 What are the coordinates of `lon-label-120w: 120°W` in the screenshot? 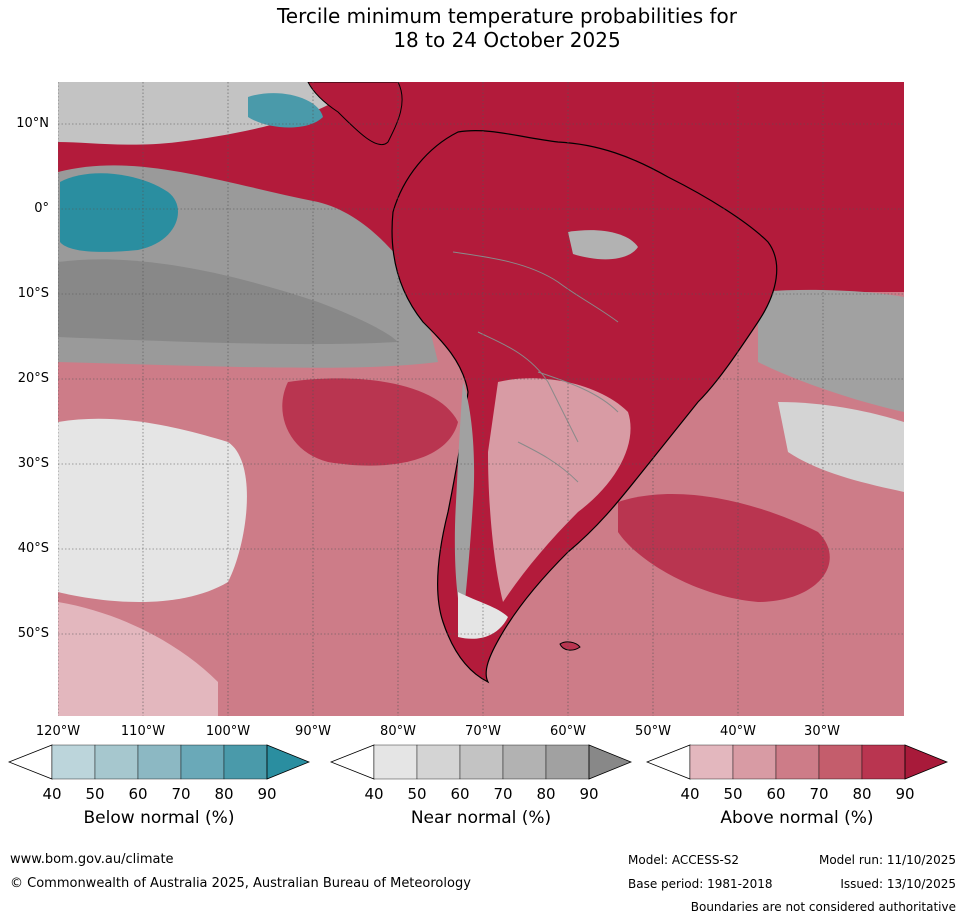 It's located at (58, 731).